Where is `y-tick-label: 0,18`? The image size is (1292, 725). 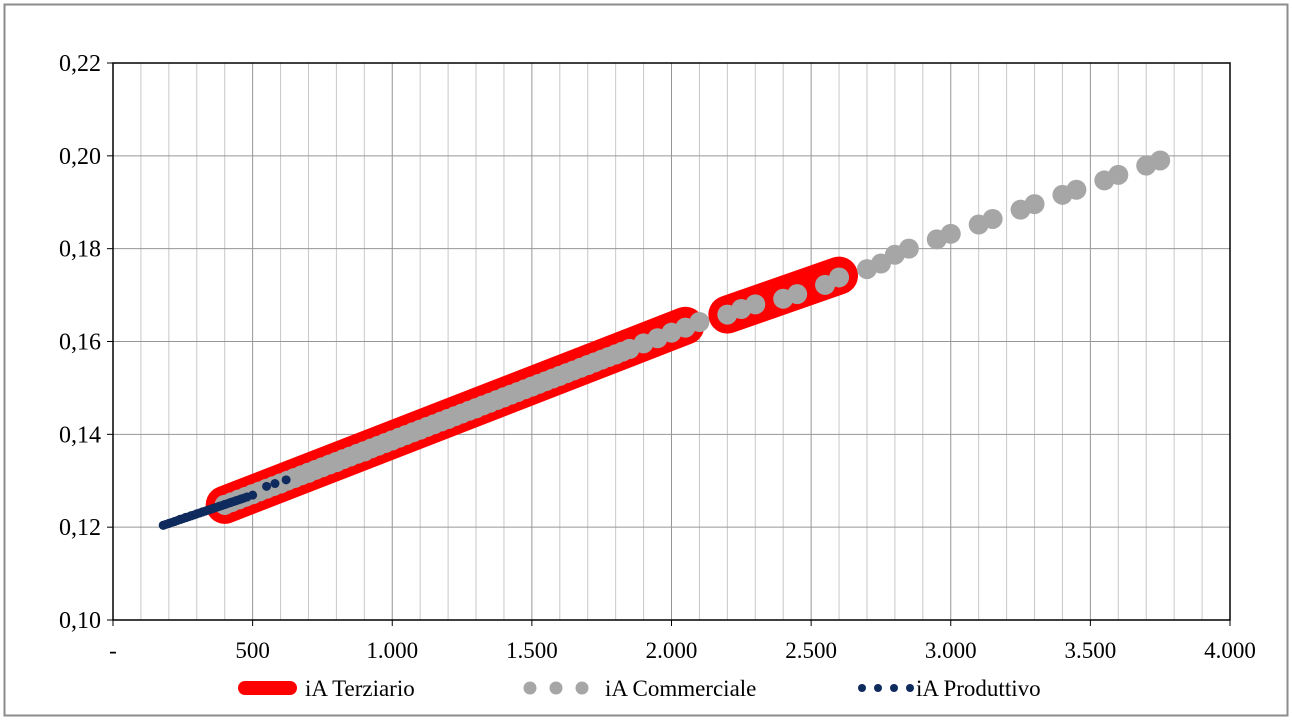 y-tick-label: 0,18 is located at coordinates (80, 250).